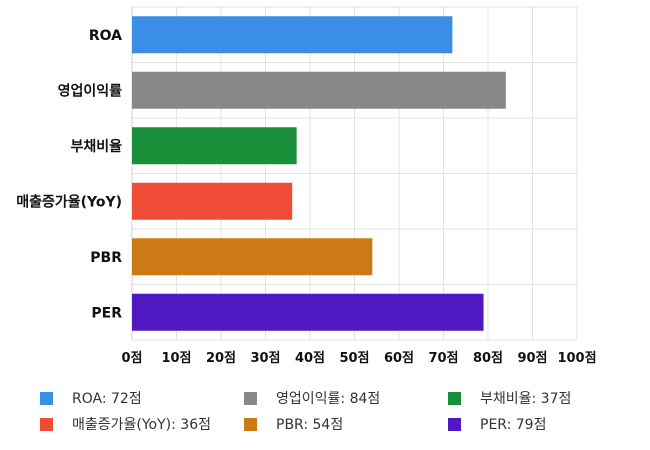  I want to click on x-tick-labels: 0점 10점 20점 30점 40점 50점 60점 70점 80점 90점 100점, so click(358, 358).